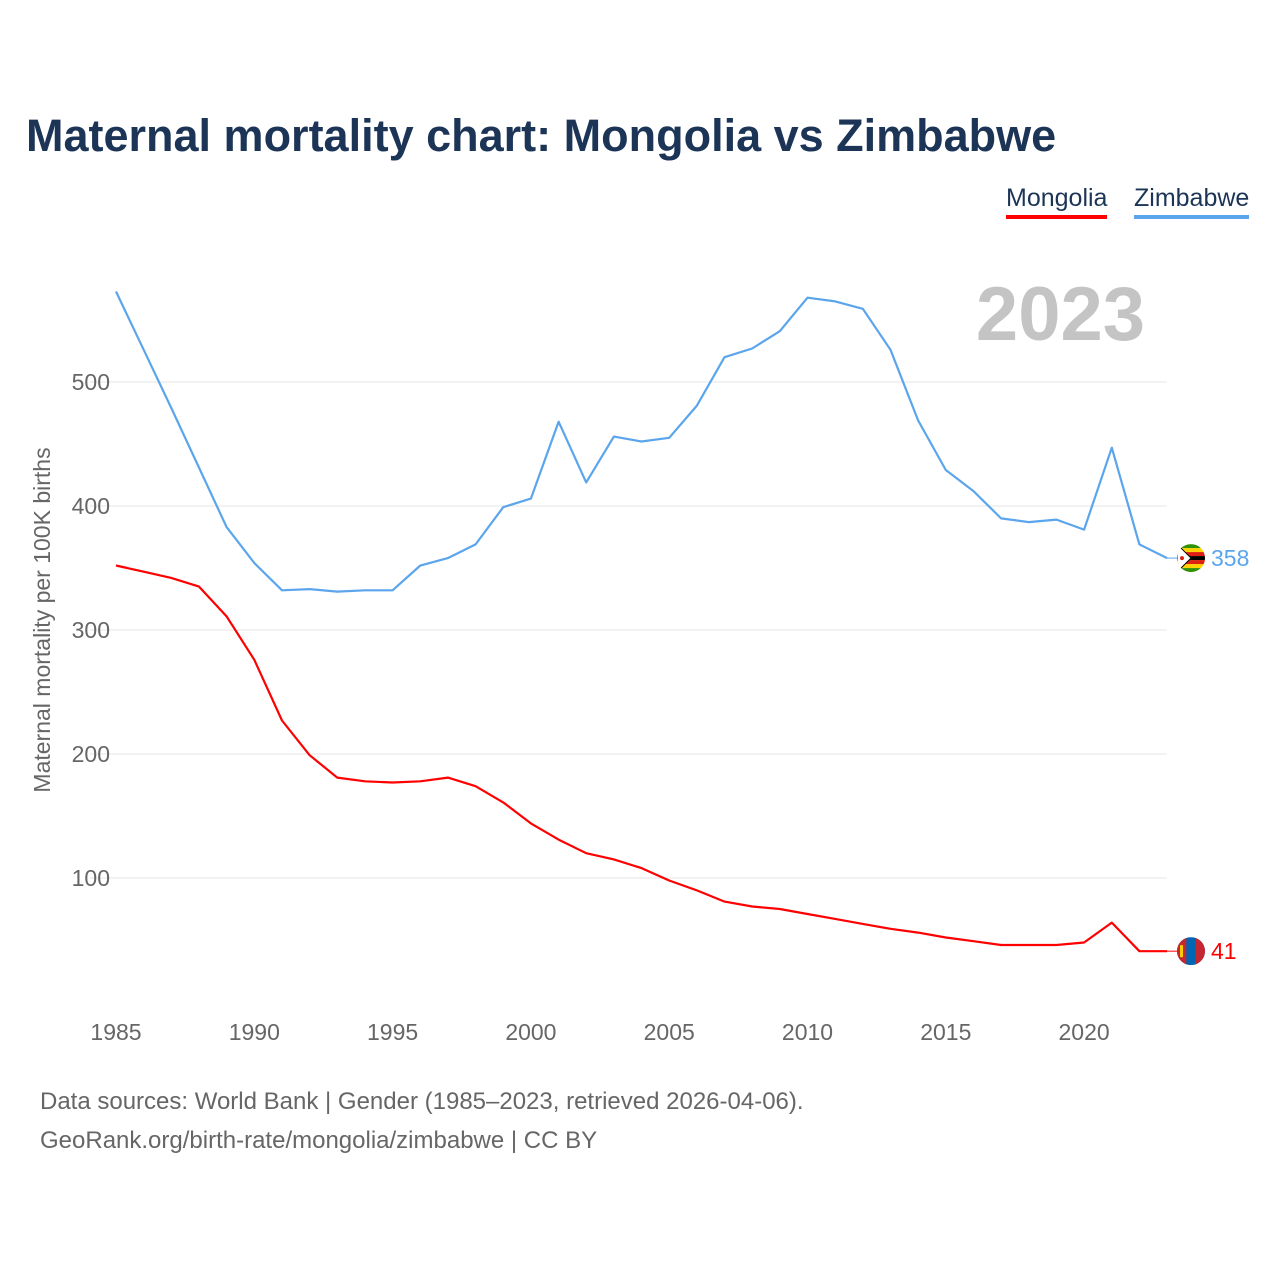 This screenshot has height=1280, width=1280. I want to click on x-tick-label: 2005, so click(669, 1032).